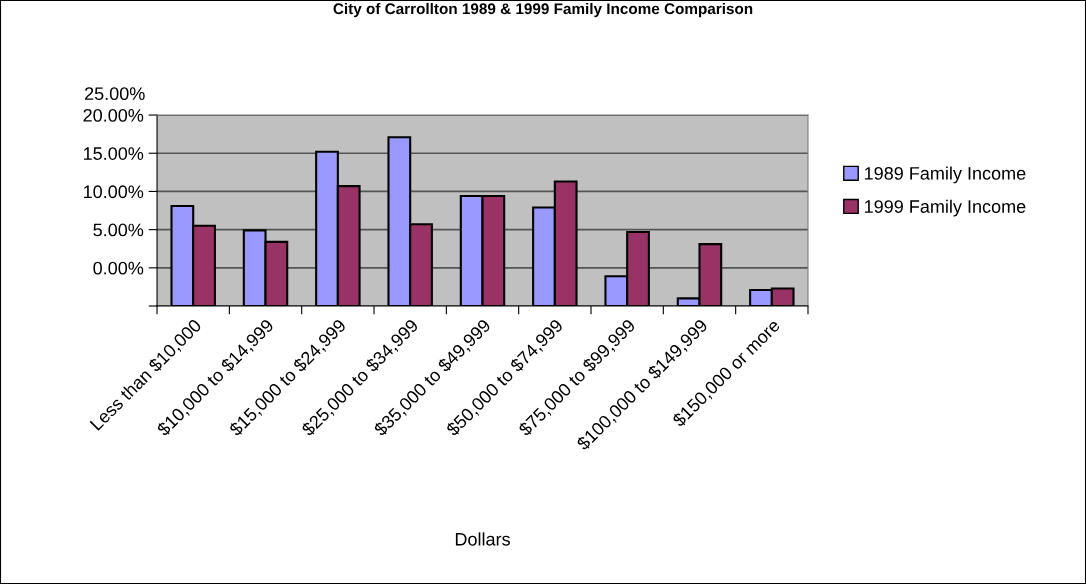 This screenshot has width=1086, height=584. I want to click on y-tick-label: 0.00%, so click(118, 268).